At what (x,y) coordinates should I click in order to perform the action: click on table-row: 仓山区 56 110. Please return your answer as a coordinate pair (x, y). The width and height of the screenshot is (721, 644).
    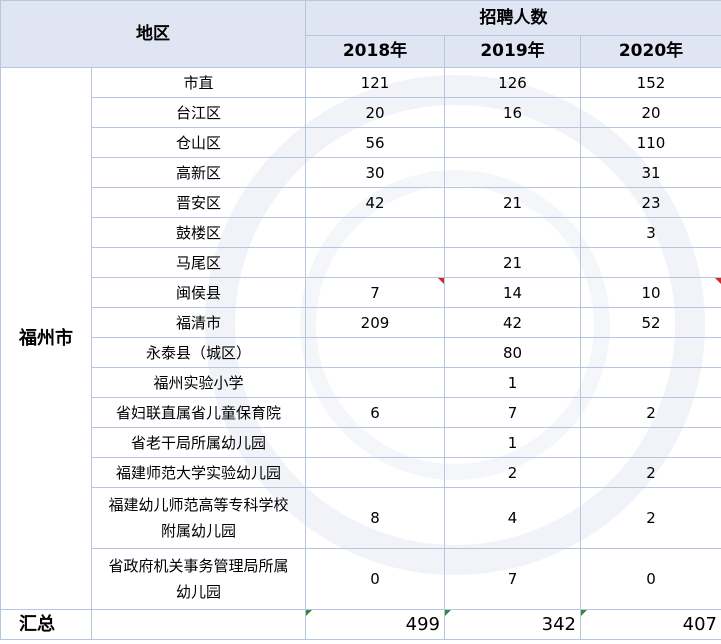
    Looking at the image, I should click on (361, 142).